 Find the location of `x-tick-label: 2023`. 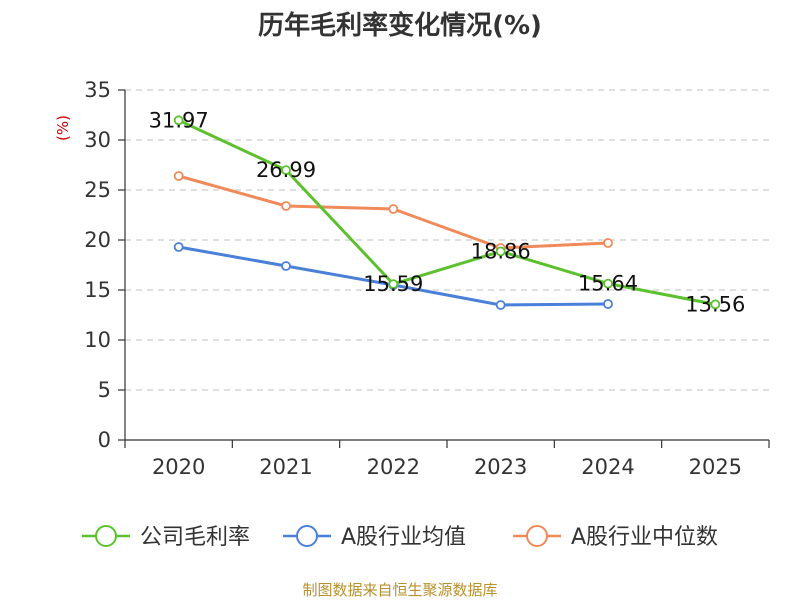

x-tick-label: 2023 is located at coordinates (500, 467).